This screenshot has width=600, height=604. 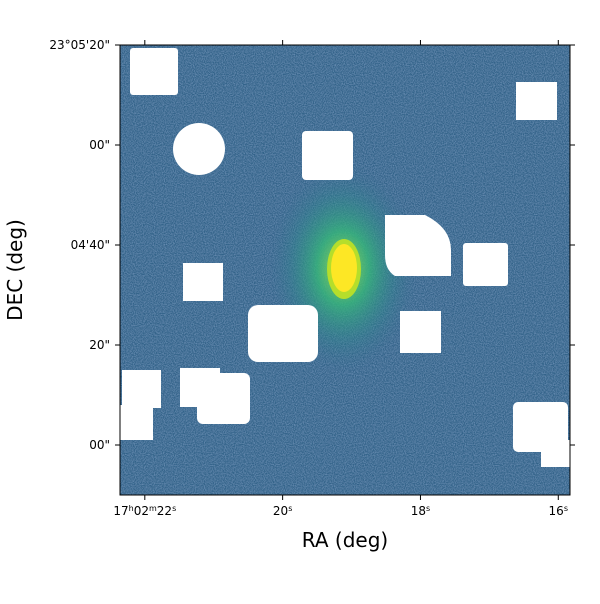 What do you see at coordinates (99, 345) in the screenshot?
I see `y-tick-label: 20"` at bounding box center [99, 345].